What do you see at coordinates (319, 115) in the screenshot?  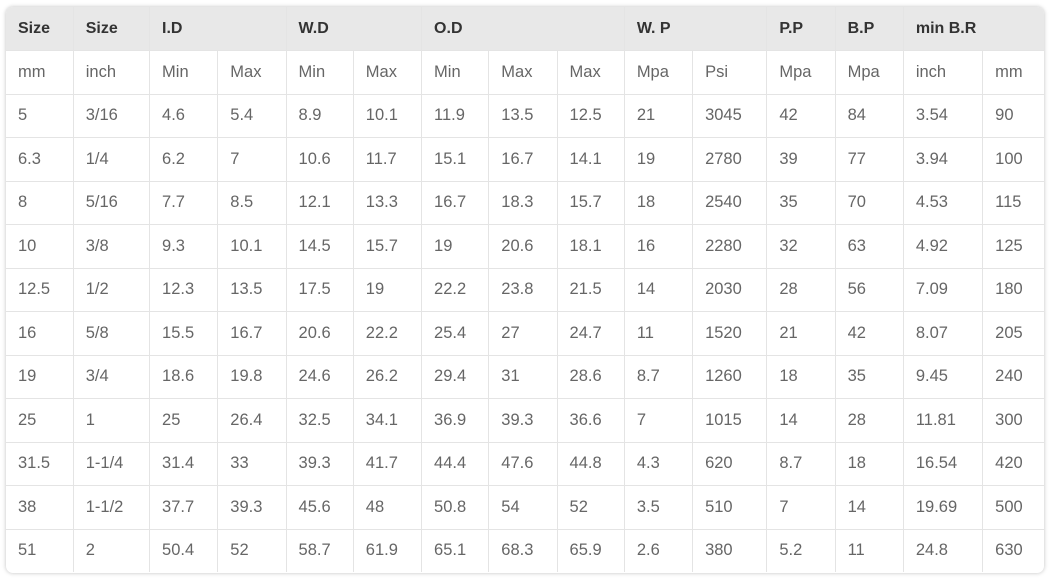 I see `table-cell: 8.9` at bounding box center [319, 115].